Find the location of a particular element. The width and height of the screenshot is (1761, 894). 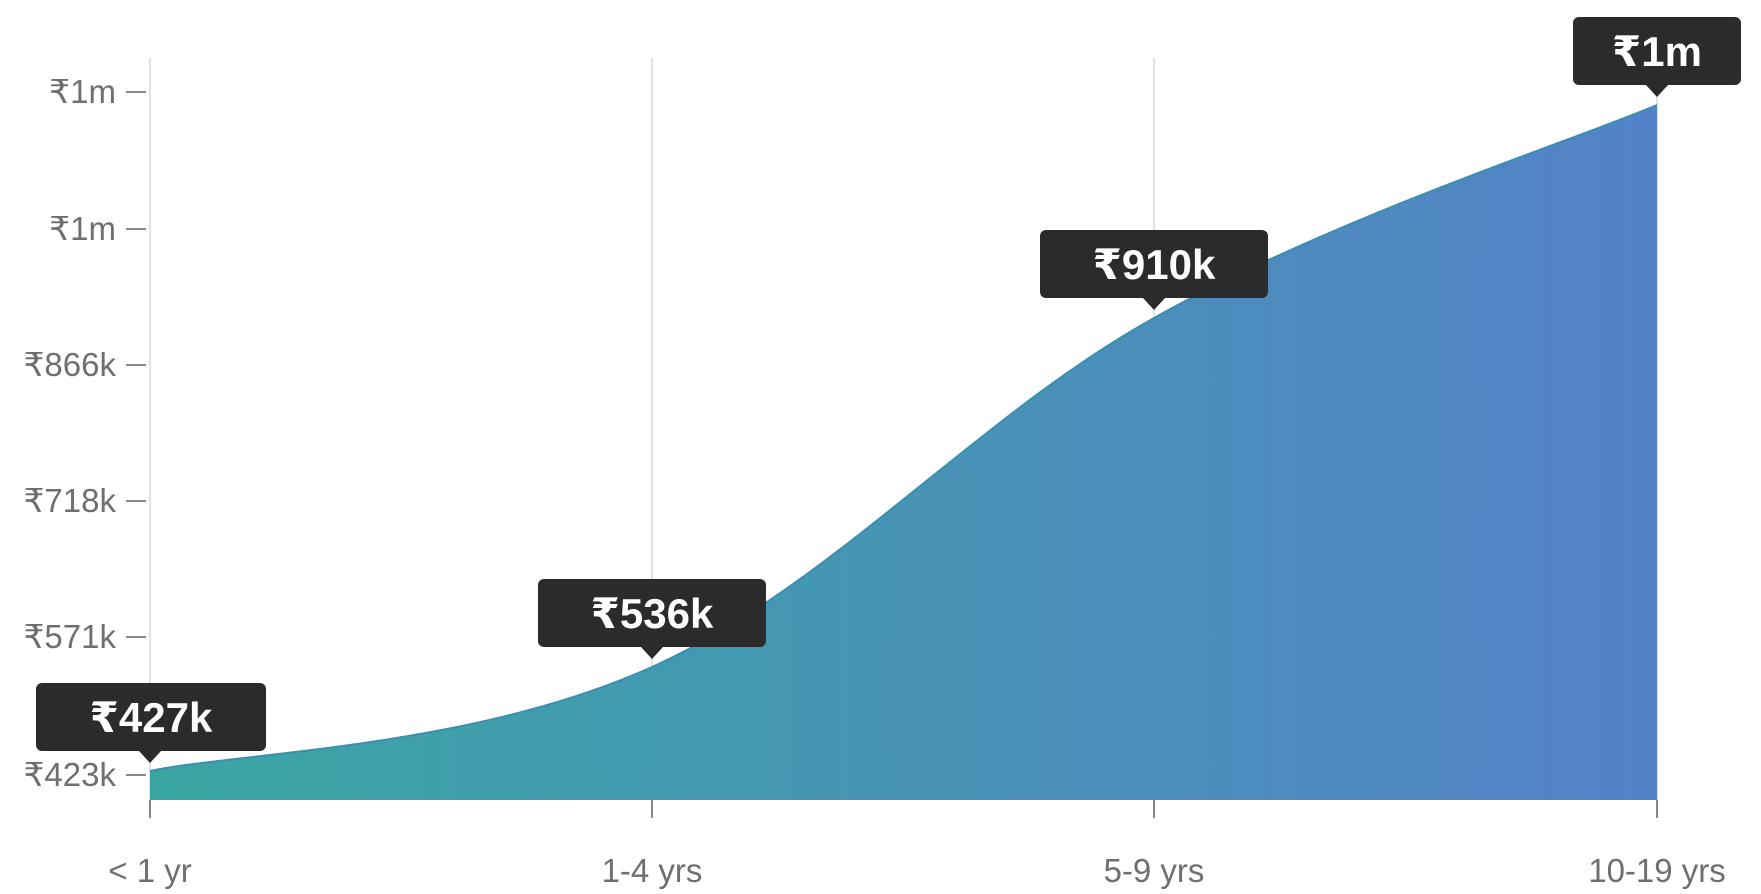

callout-label: ₹1m is located at coordinates (1657, 51).